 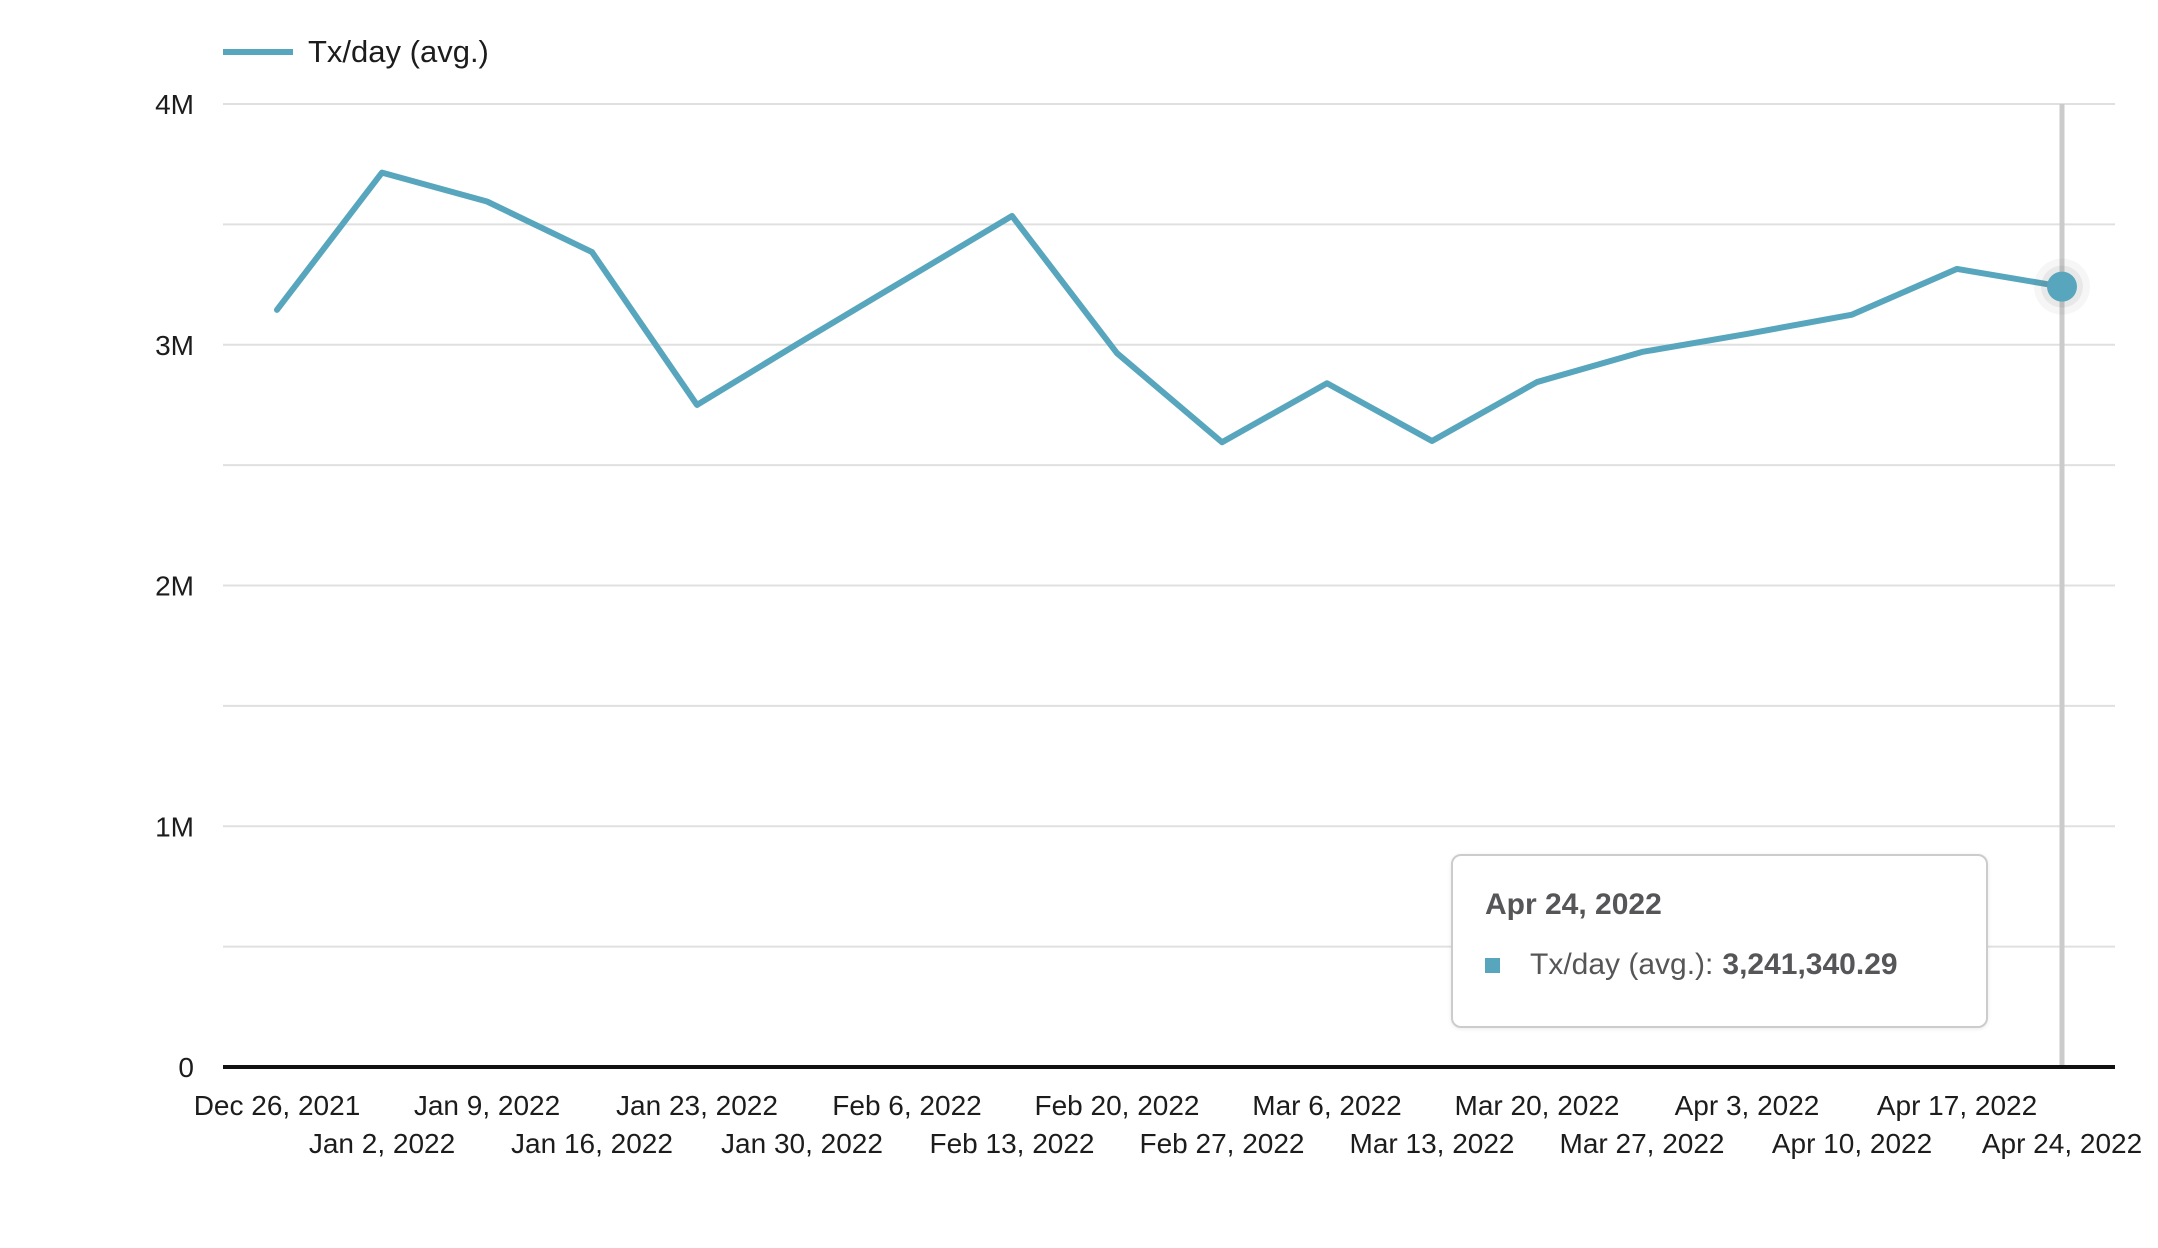 What do you see at coordinates (186, 1067) in the screenshot?
I see `y-tick-label: 0` at bounding box center [186, 1067].